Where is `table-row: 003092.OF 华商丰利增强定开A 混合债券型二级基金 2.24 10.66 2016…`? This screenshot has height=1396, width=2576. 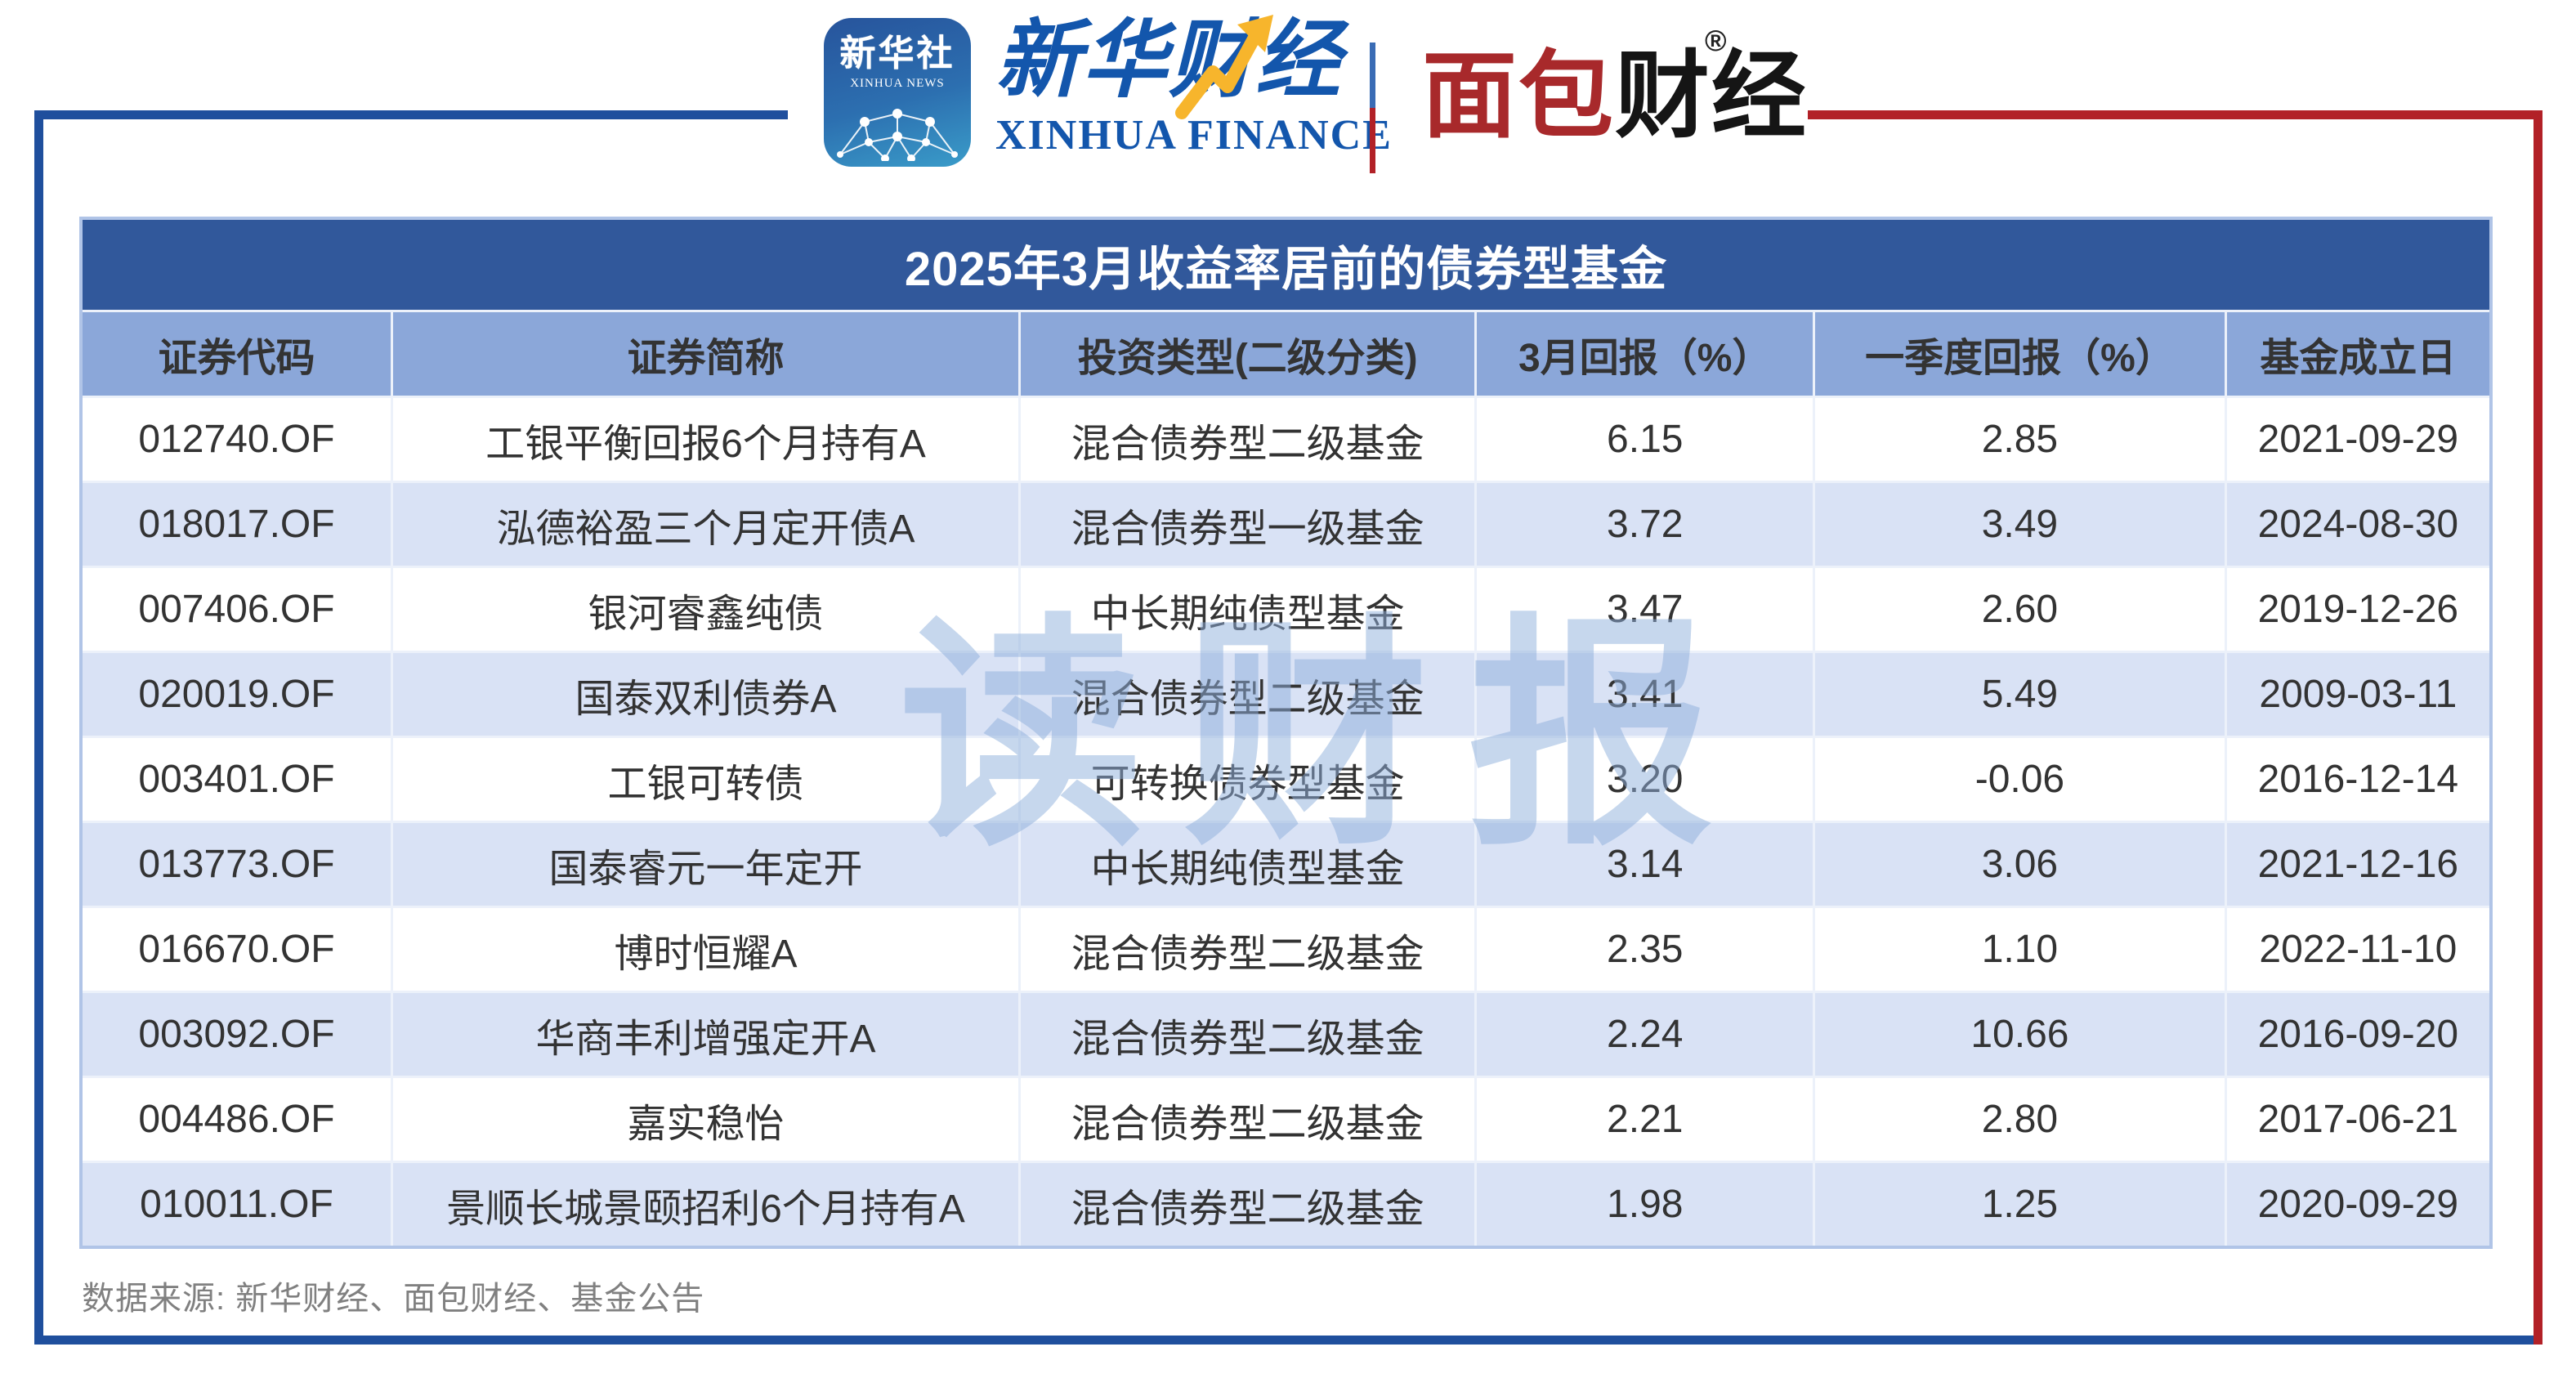
table-row: 003092.OF 华商丰利增强定开A 混合债券型二级基金 2.24 10.66 2016… is located at coordinates (1286, 1033).